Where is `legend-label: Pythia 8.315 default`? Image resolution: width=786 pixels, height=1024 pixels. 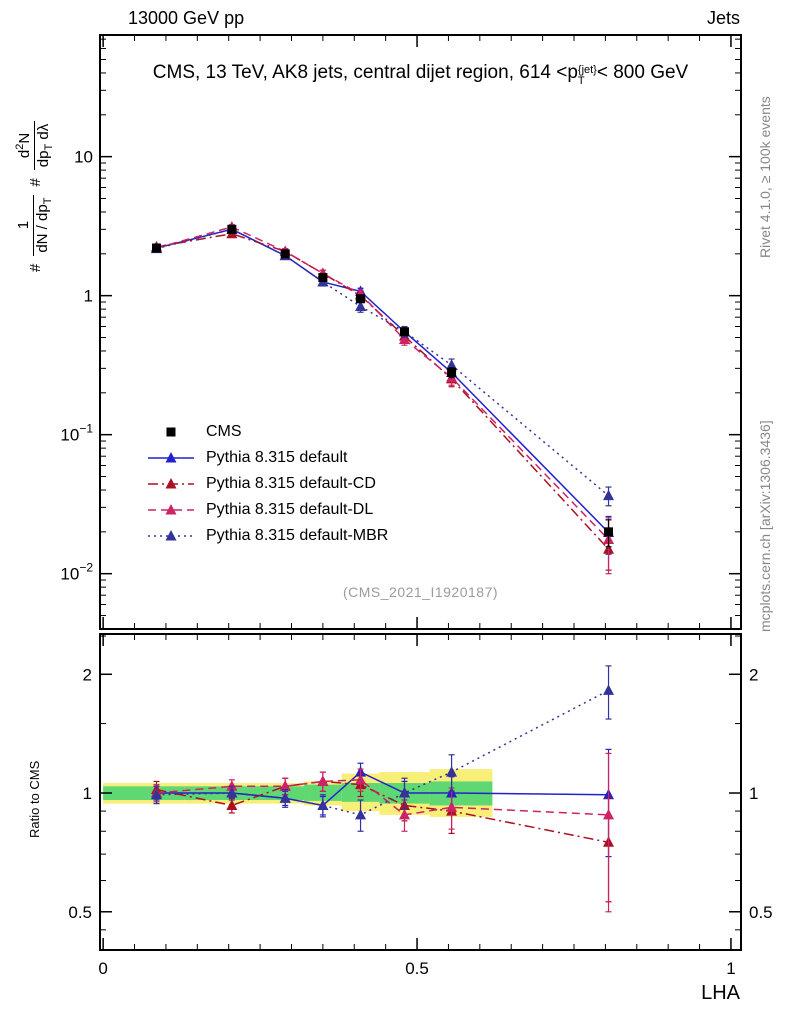 legend-label: Pythia 8.315 default is located at coordinates (277, 457).